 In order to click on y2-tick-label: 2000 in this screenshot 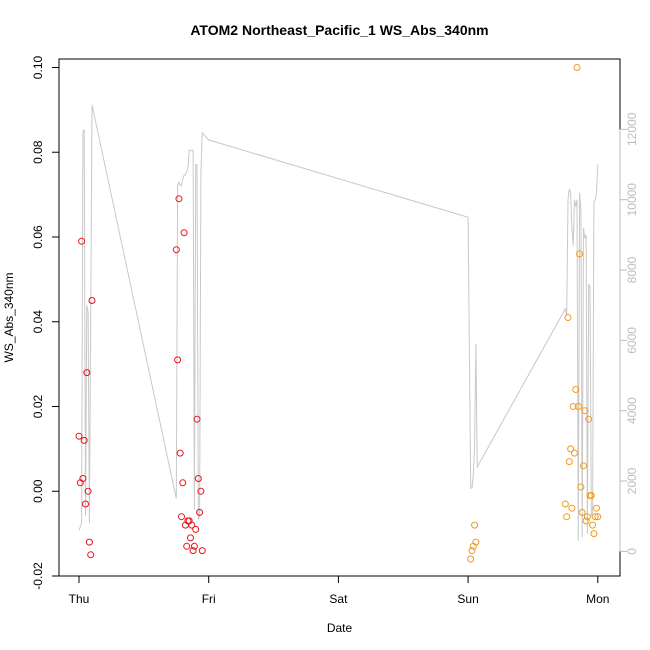, I will do `click(632, 480)`.